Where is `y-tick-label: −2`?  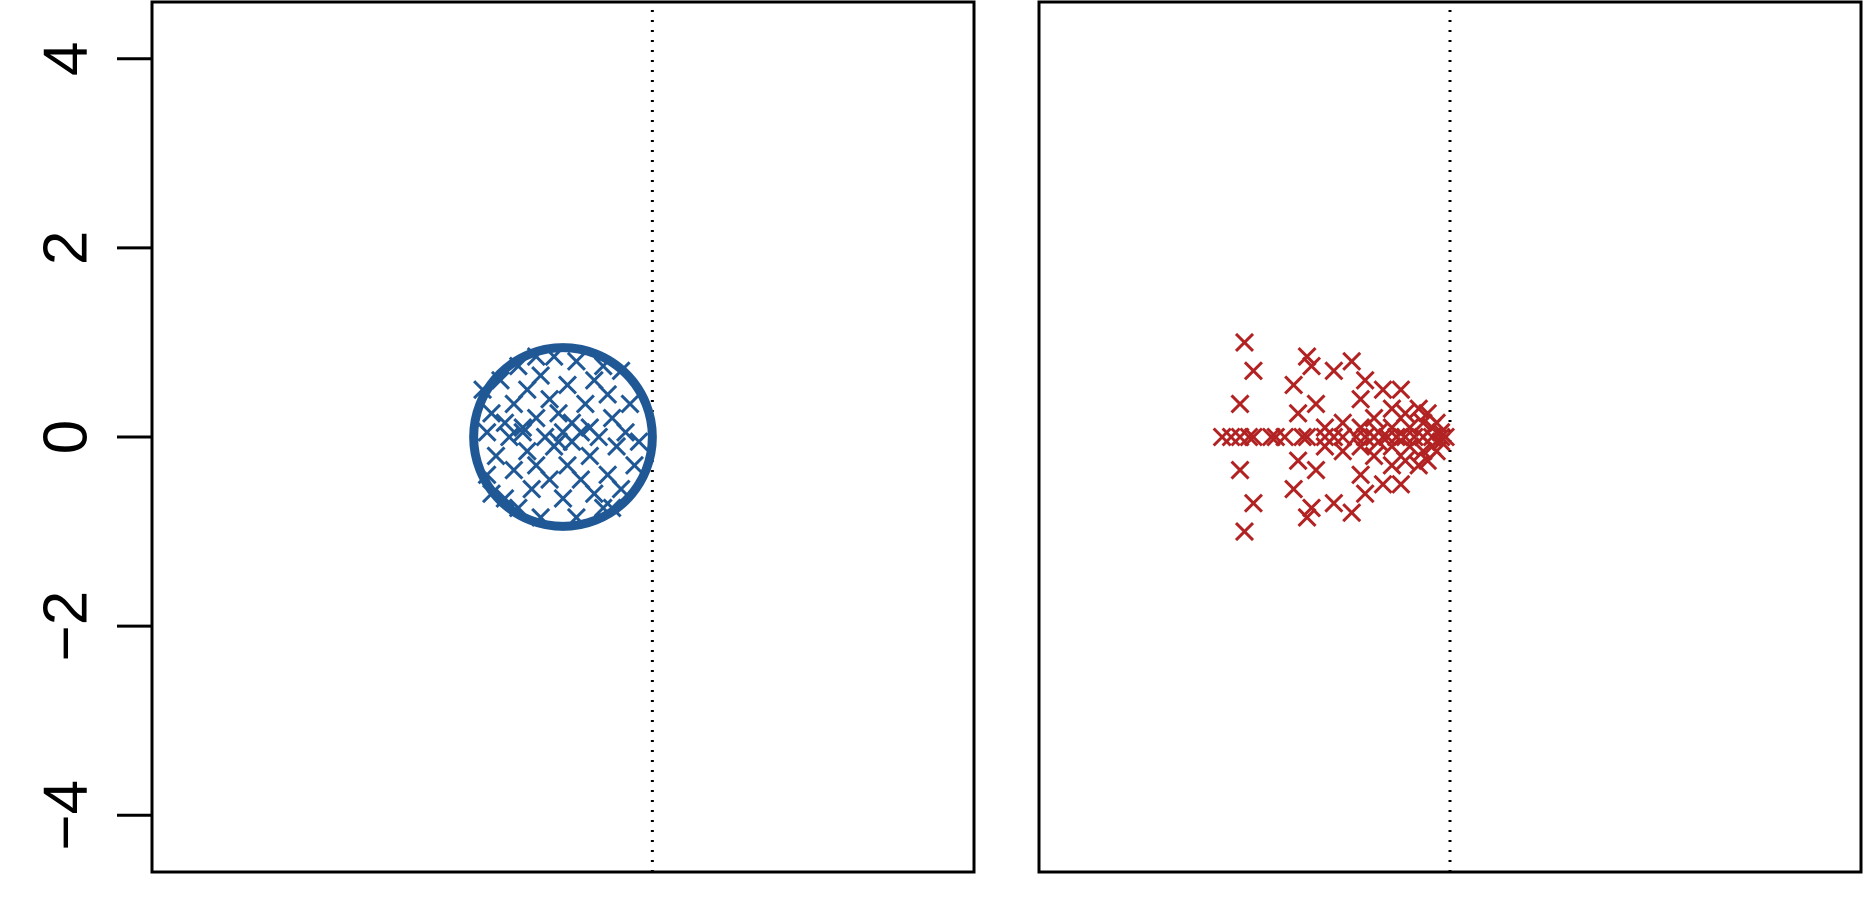
y-tick-label: −2 is located at coordinates (65, 626).